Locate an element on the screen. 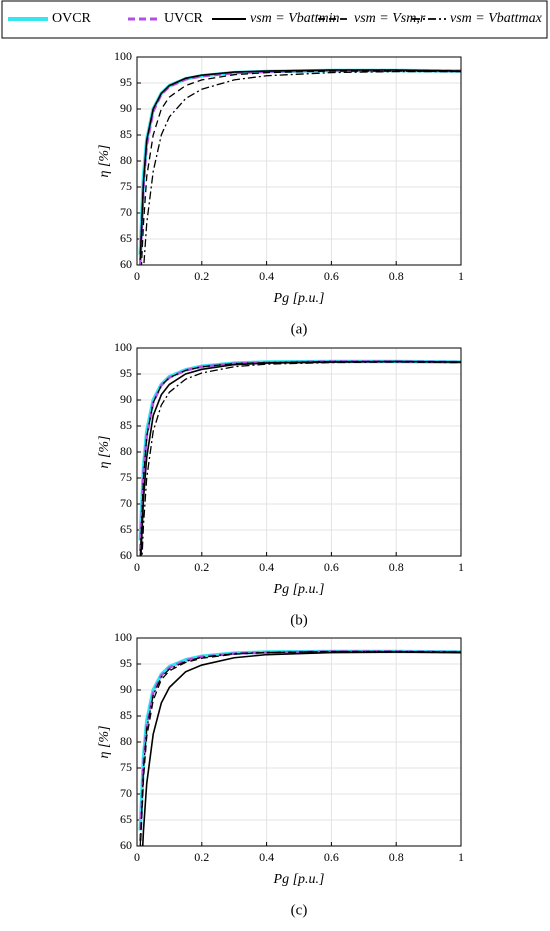 The height and width of the screenshot is (931, 550). caption: (b) is located at coordinates (299, 620).